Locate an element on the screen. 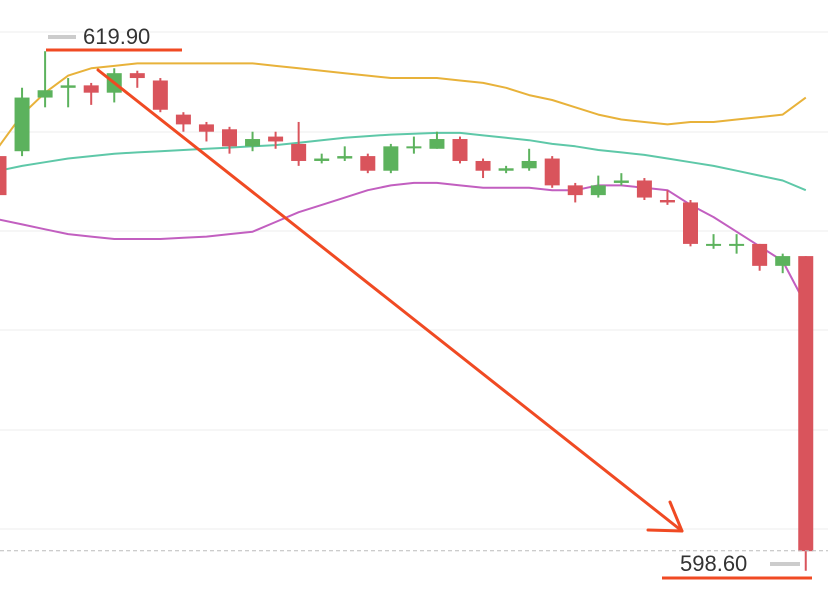 This screenshot has height=600, width=828. low-price-label: 598.60 is located at coordinates (713, 563).